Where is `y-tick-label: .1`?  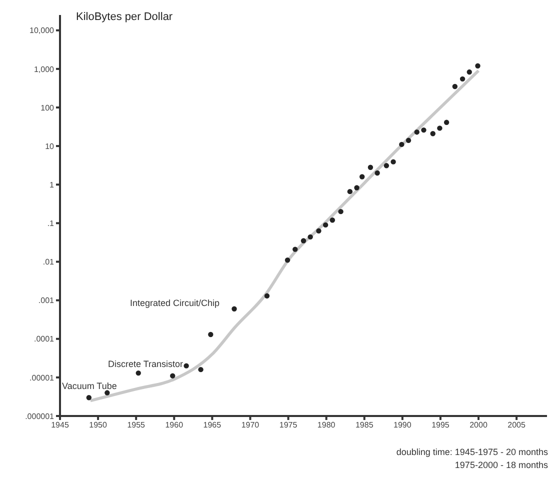
y-tick-label: .1 is located at coordinates (51, 223).